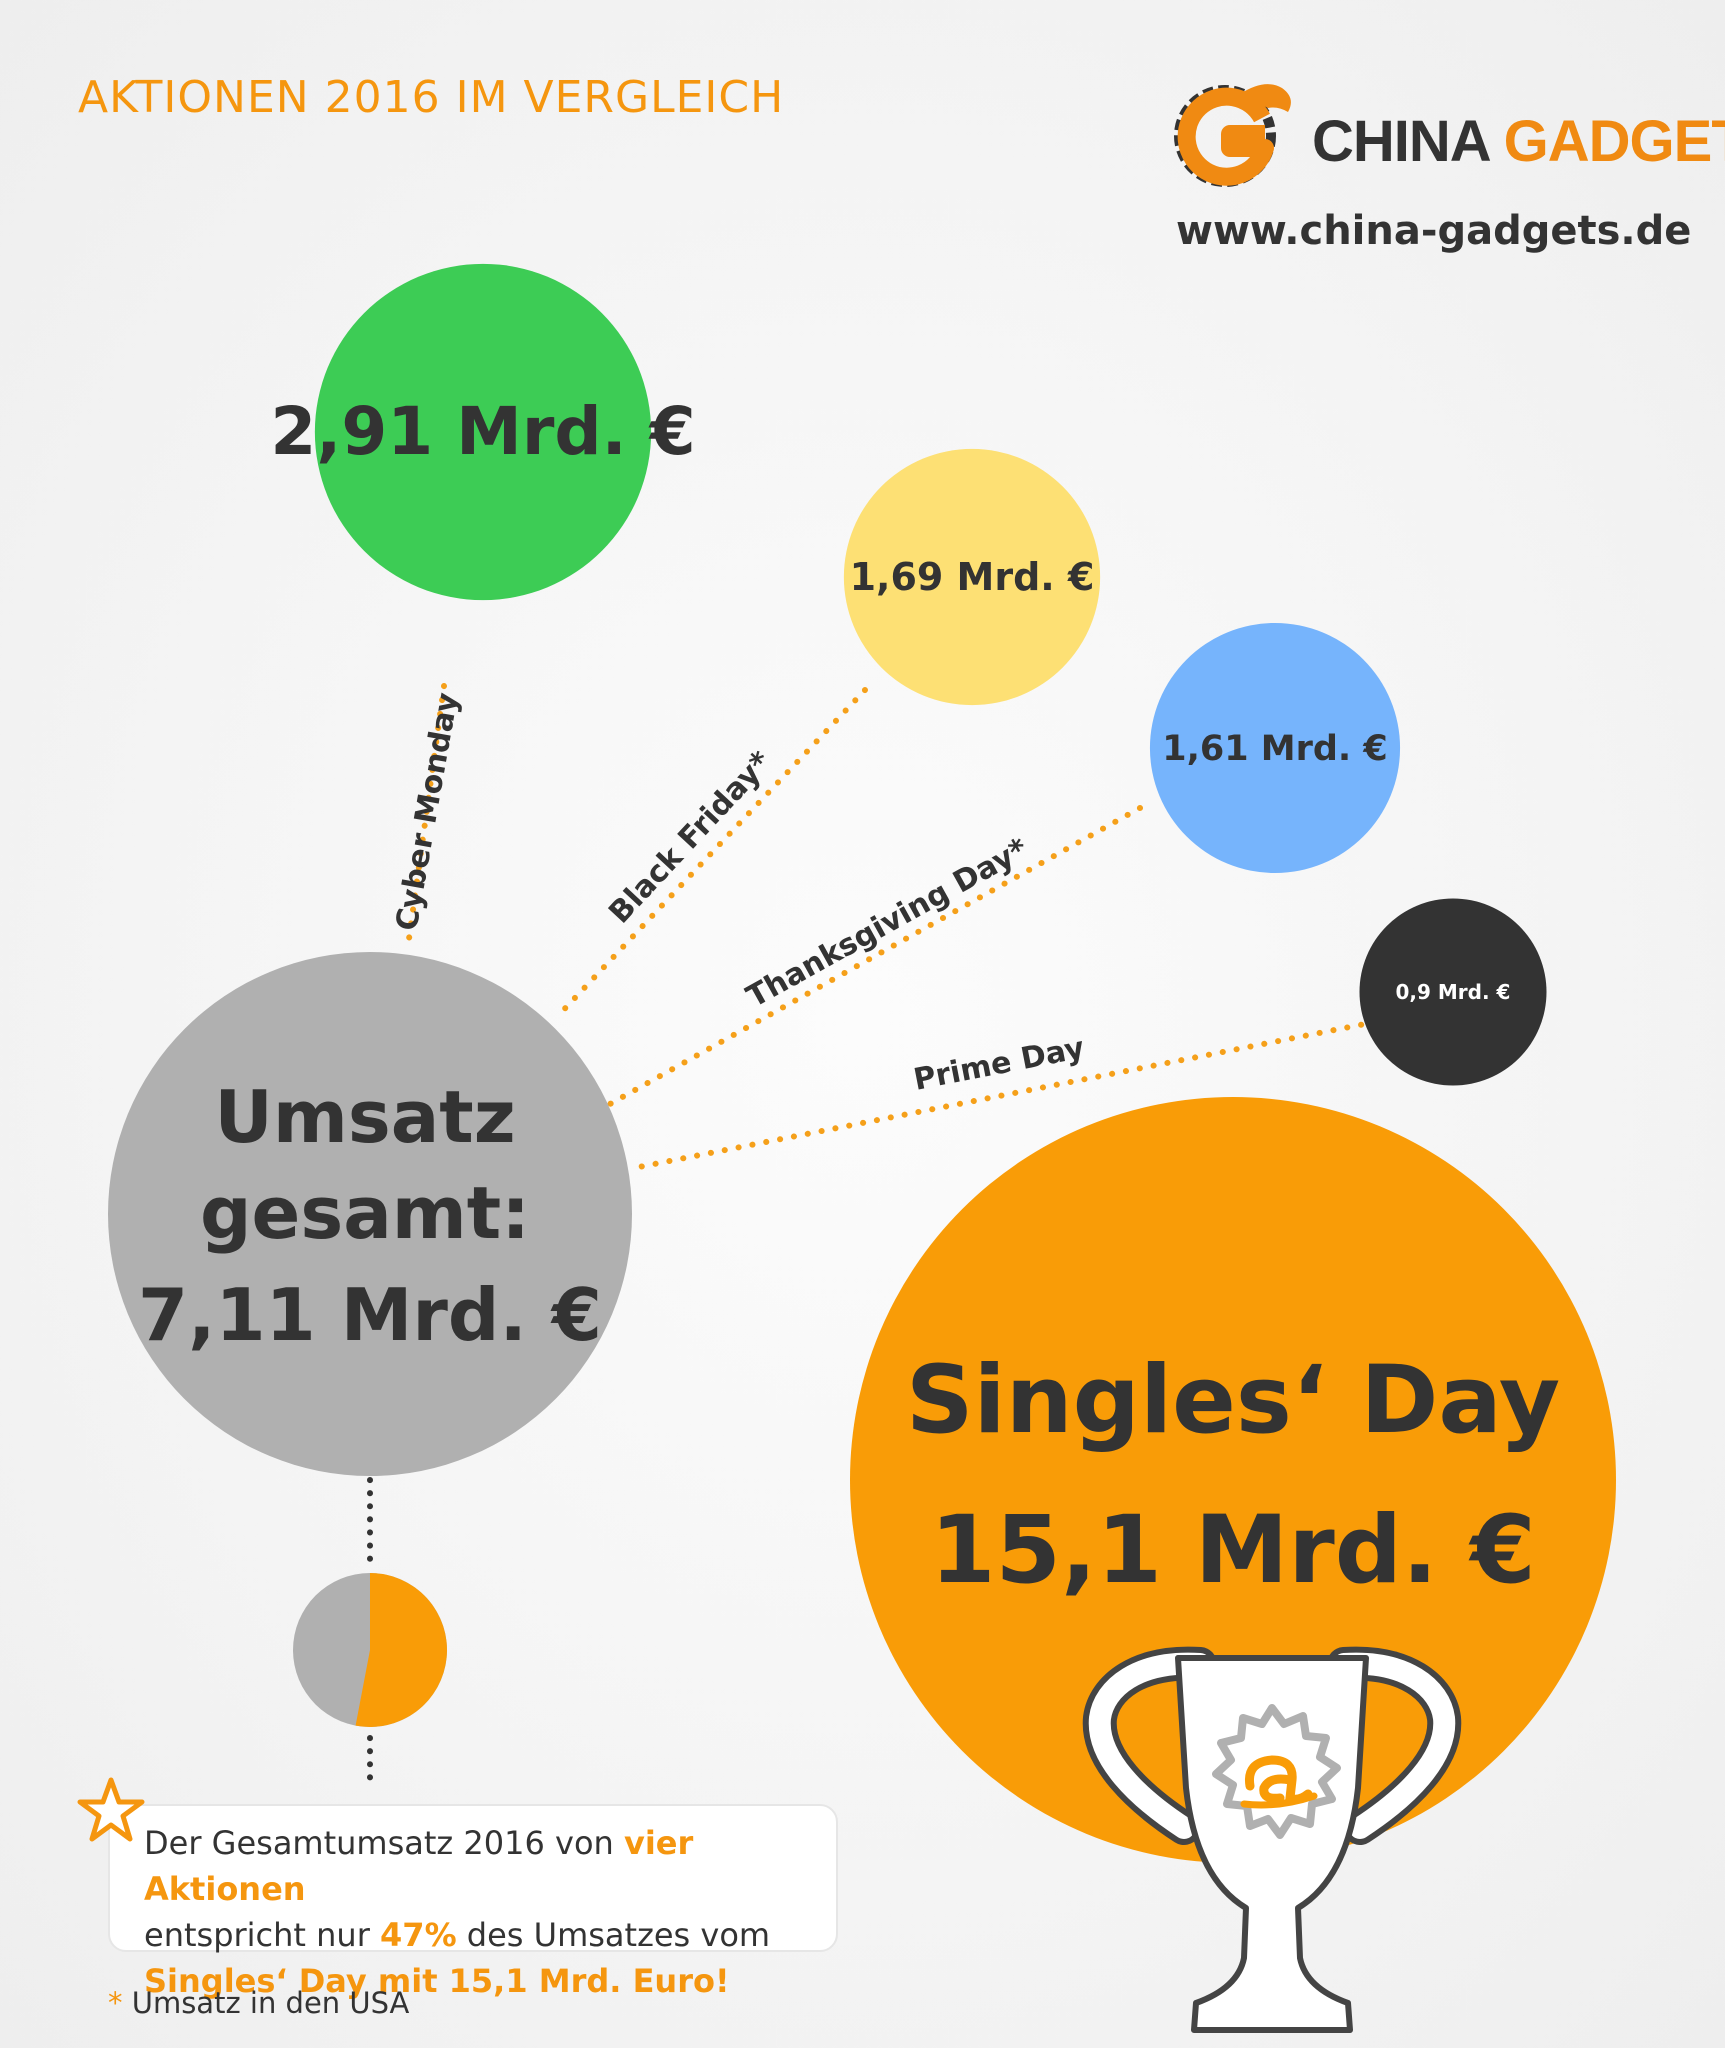 The width and height of the screenshot is (1725, 2048). I want to click on total-label-line1: Umsatz, so click(364, 1117).